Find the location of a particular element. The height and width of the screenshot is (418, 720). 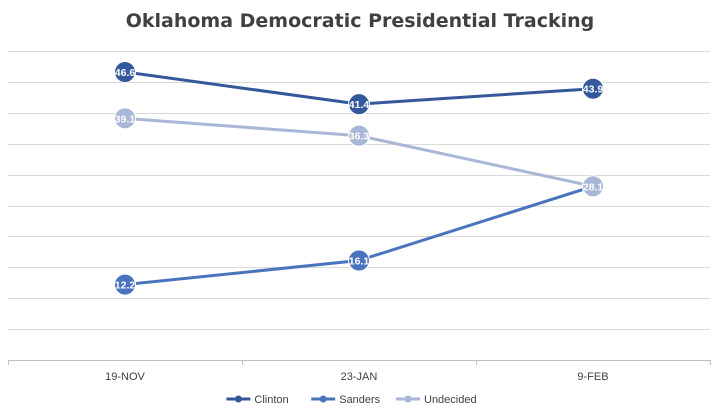

legend-label: Undecided is located at coordinates (450, 400).